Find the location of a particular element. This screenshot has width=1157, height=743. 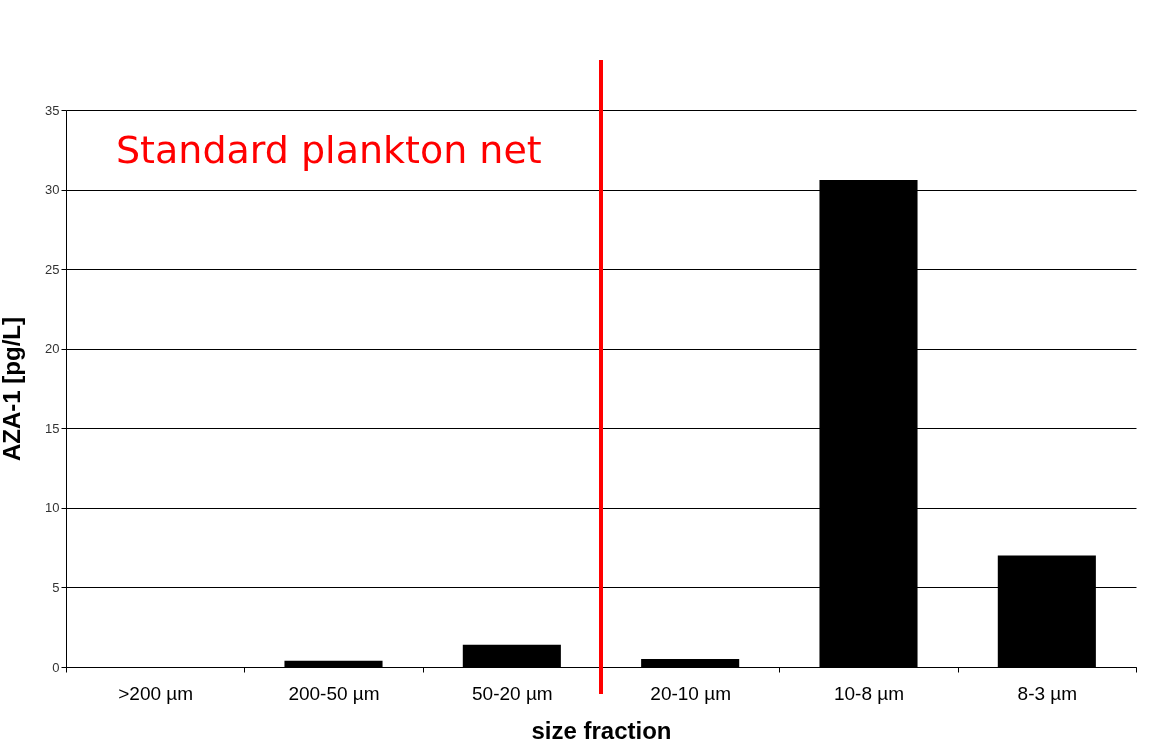

x-tick-label: 8-3 µm is located at coordinates (1047, 693).